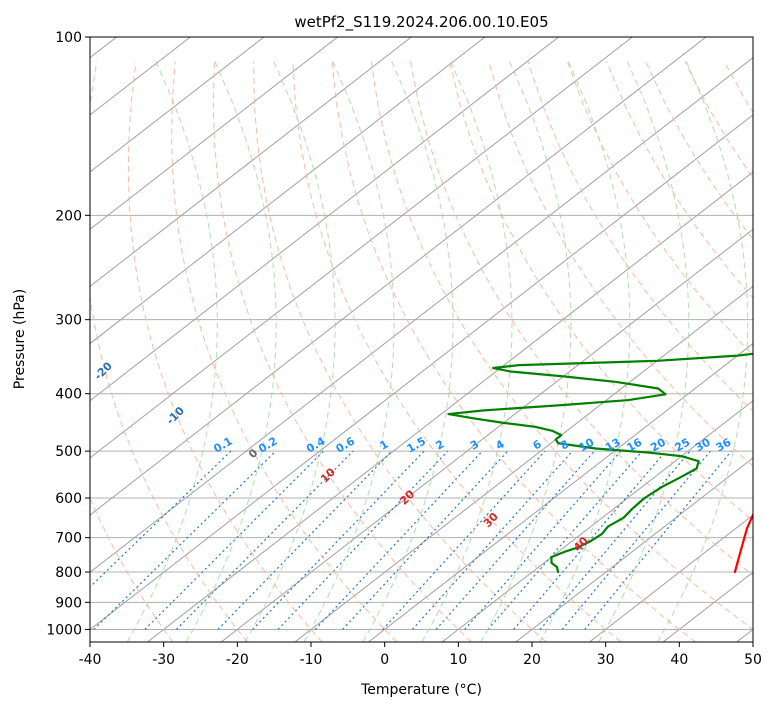 The width and height of the screenshot is (775, 712). Describe the element at coordinates (384, 660) in the screenshot. I see `x-axis-tick-label: 0` at that location.